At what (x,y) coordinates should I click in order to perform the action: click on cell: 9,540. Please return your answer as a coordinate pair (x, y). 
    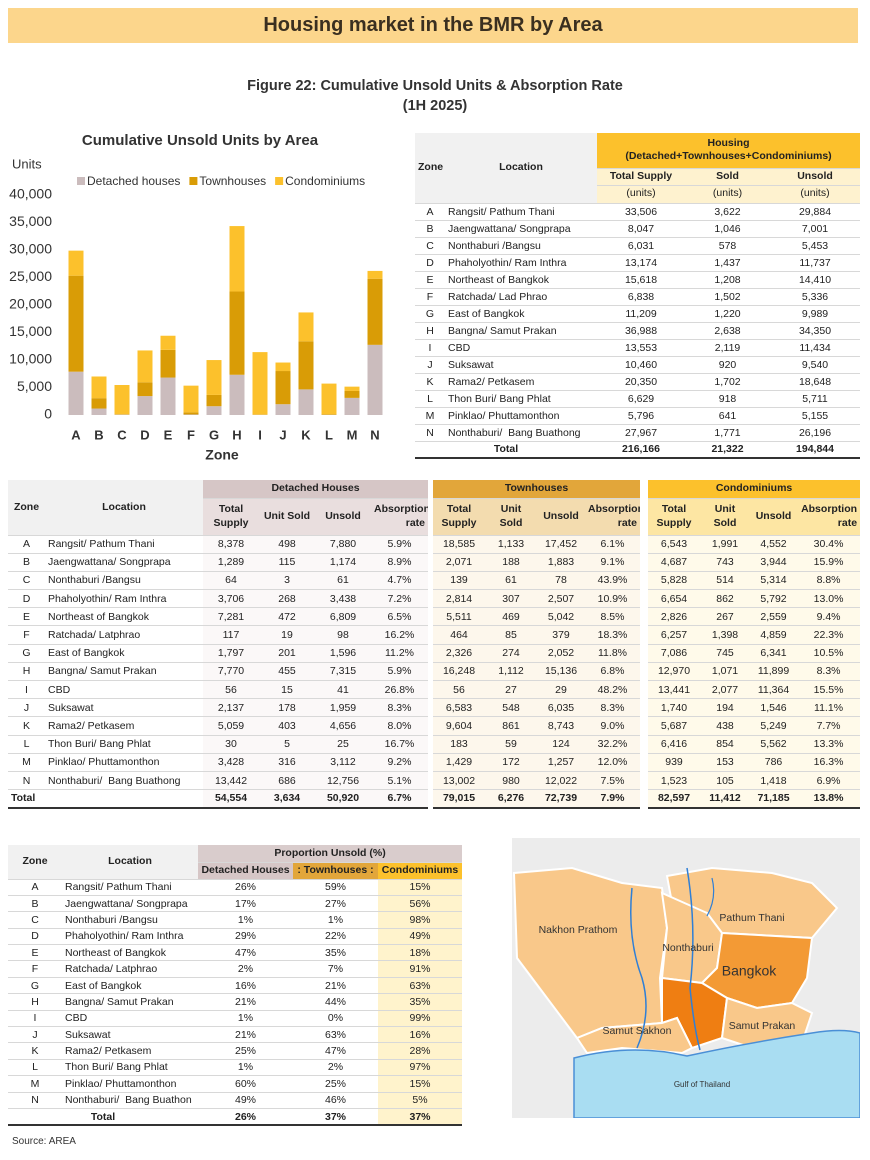
    Looking at the image, I should click on (815, 365).